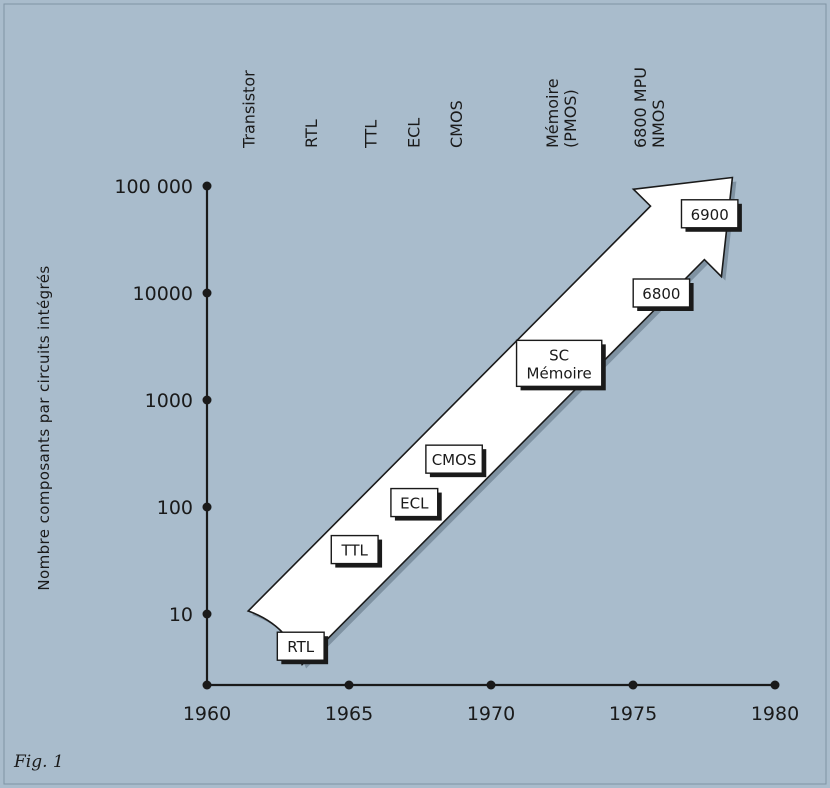  I want to click on figure-caption: Fig. 1, so click(39, 762).